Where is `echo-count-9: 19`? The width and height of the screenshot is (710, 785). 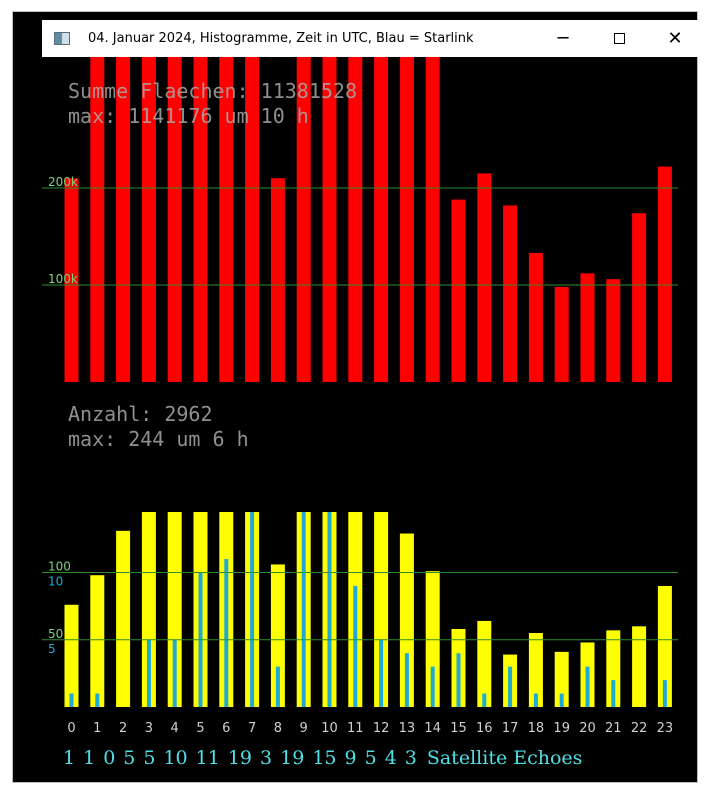
echo-count-9: 19 is located at coordinates (292, 758).